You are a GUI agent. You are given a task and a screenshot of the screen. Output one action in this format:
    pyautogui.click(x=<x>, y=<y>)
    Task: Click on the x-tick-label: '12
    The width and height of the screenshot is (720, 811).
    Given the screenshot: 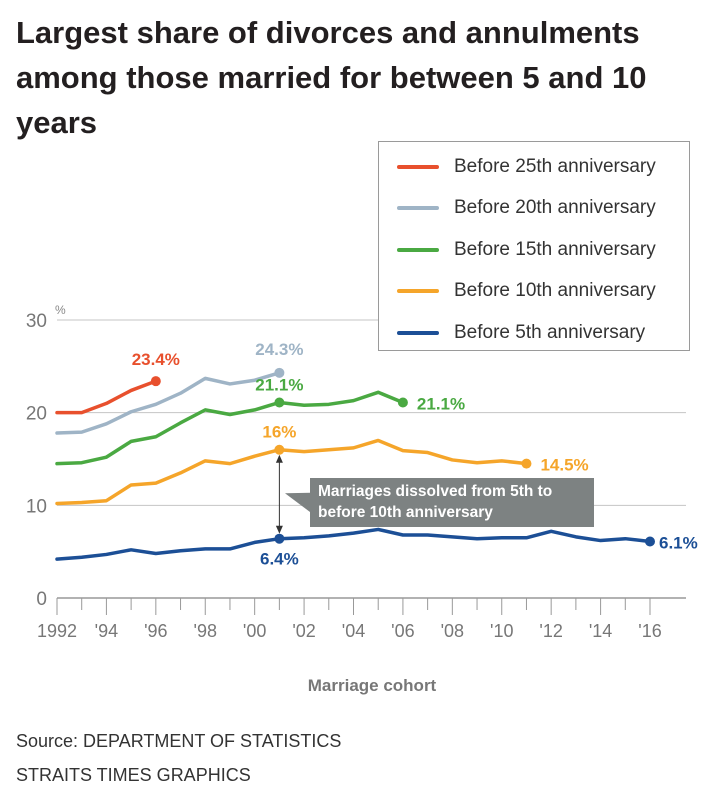 What is the action you would take?
    pyautogui.click(x=550, y=631)
    